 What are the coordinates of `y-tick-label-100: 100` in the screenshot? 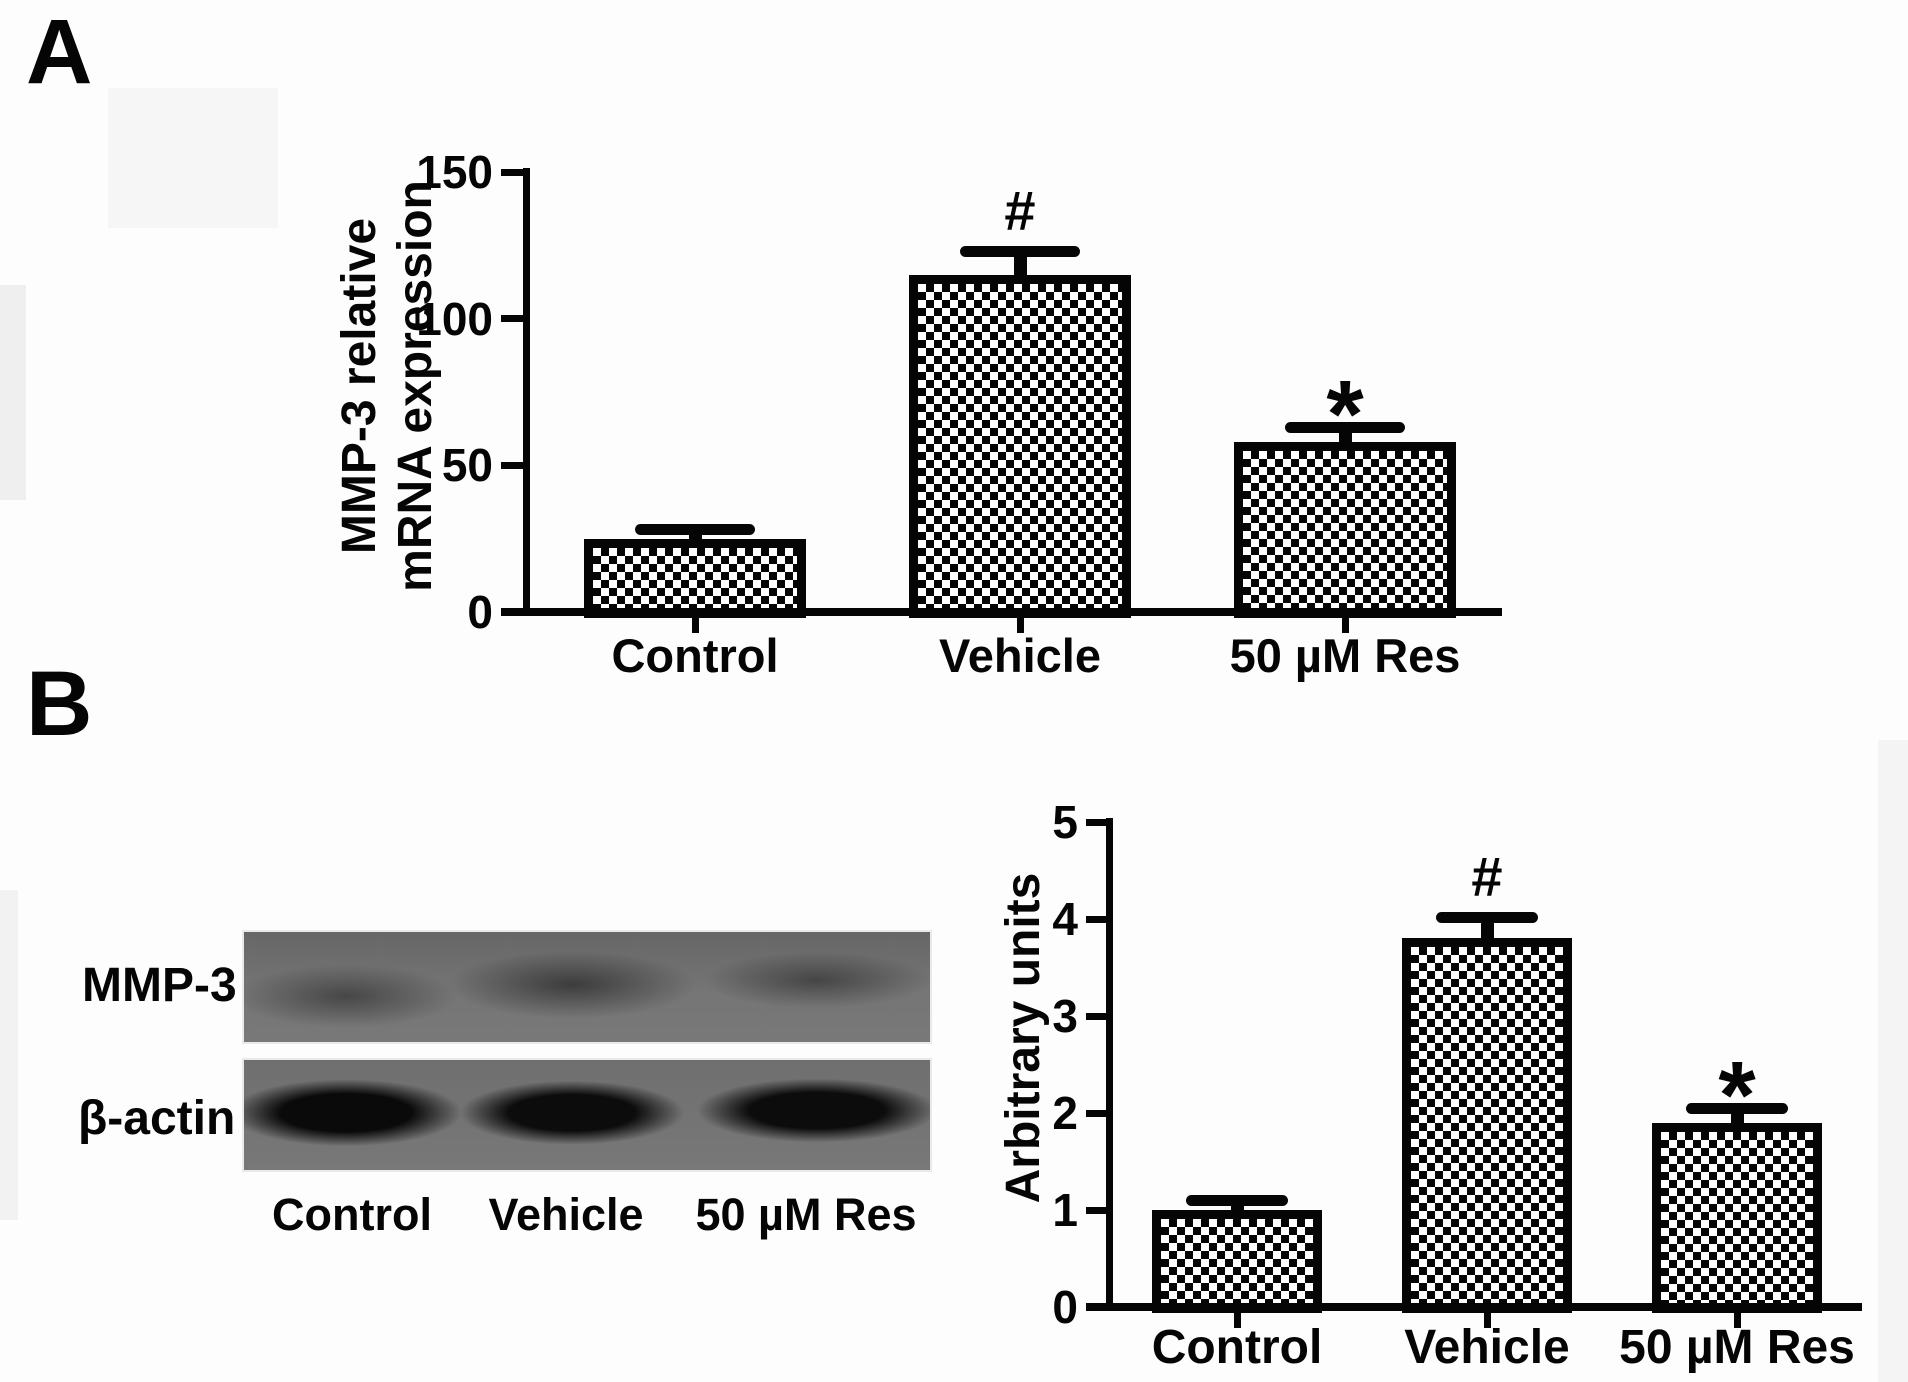 It's located at (454, 318).